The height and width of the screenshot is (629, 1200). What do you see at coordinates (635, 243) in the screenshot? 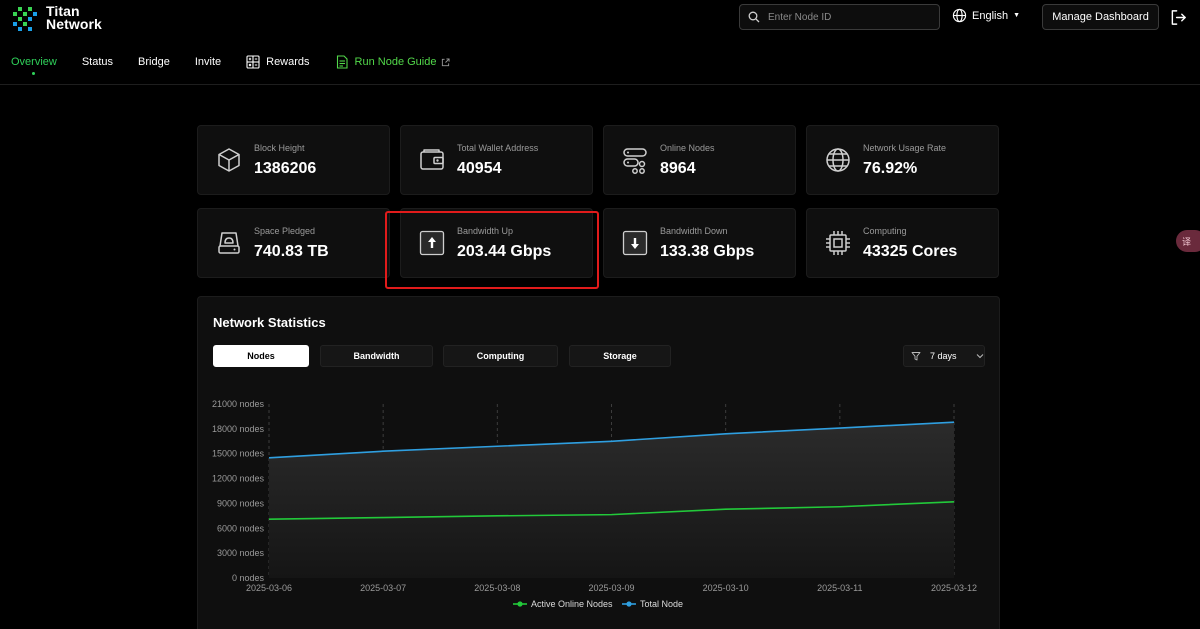
I see `download-icon` at bounding box center [635, 243].